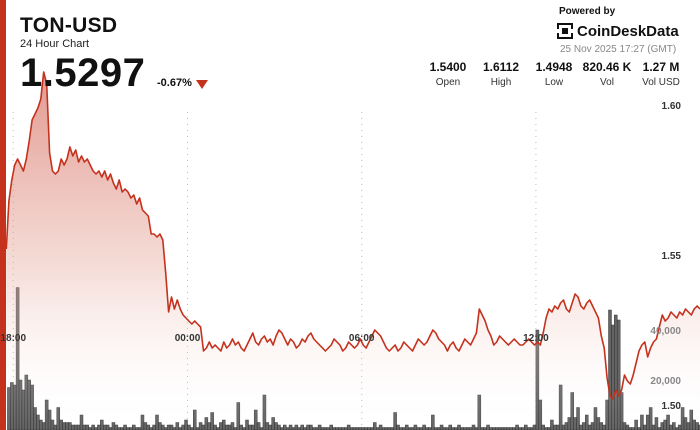 The width and height of the screenshot is (700, 430). Describe the element at coordinates (174, 83) in the screenshot. I see `price-change: -0.67%` at that location.